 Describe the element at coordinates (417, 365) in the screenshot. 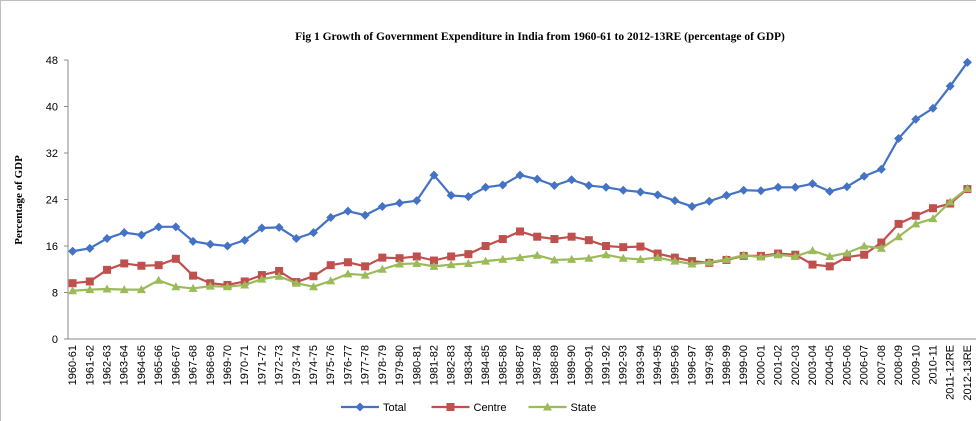

I see `x-tick-label: 1980-81` at that location.